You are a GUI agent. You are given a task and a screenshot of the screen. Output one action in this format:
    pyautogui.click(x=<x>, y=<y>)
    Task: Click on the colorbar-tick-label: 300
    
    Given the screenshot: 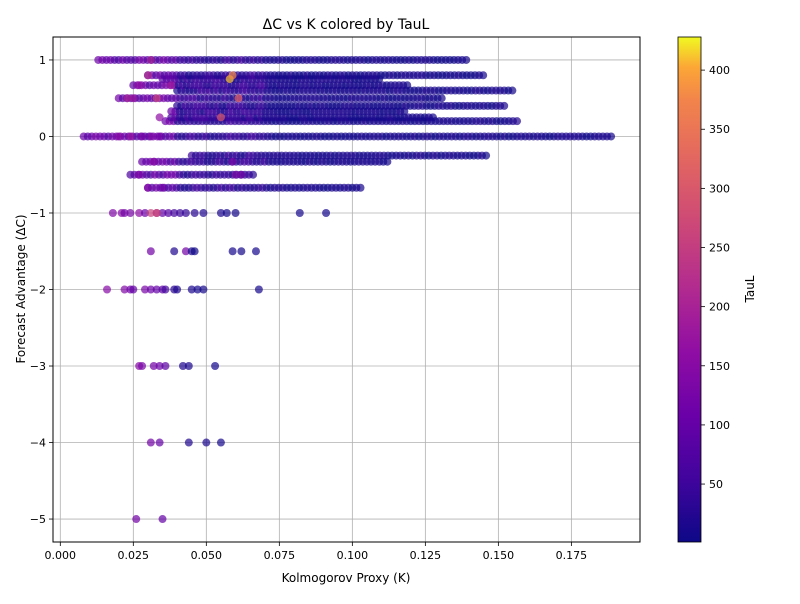 What is the action you would take?
    pyautogui.click(x=719, y=188)
    